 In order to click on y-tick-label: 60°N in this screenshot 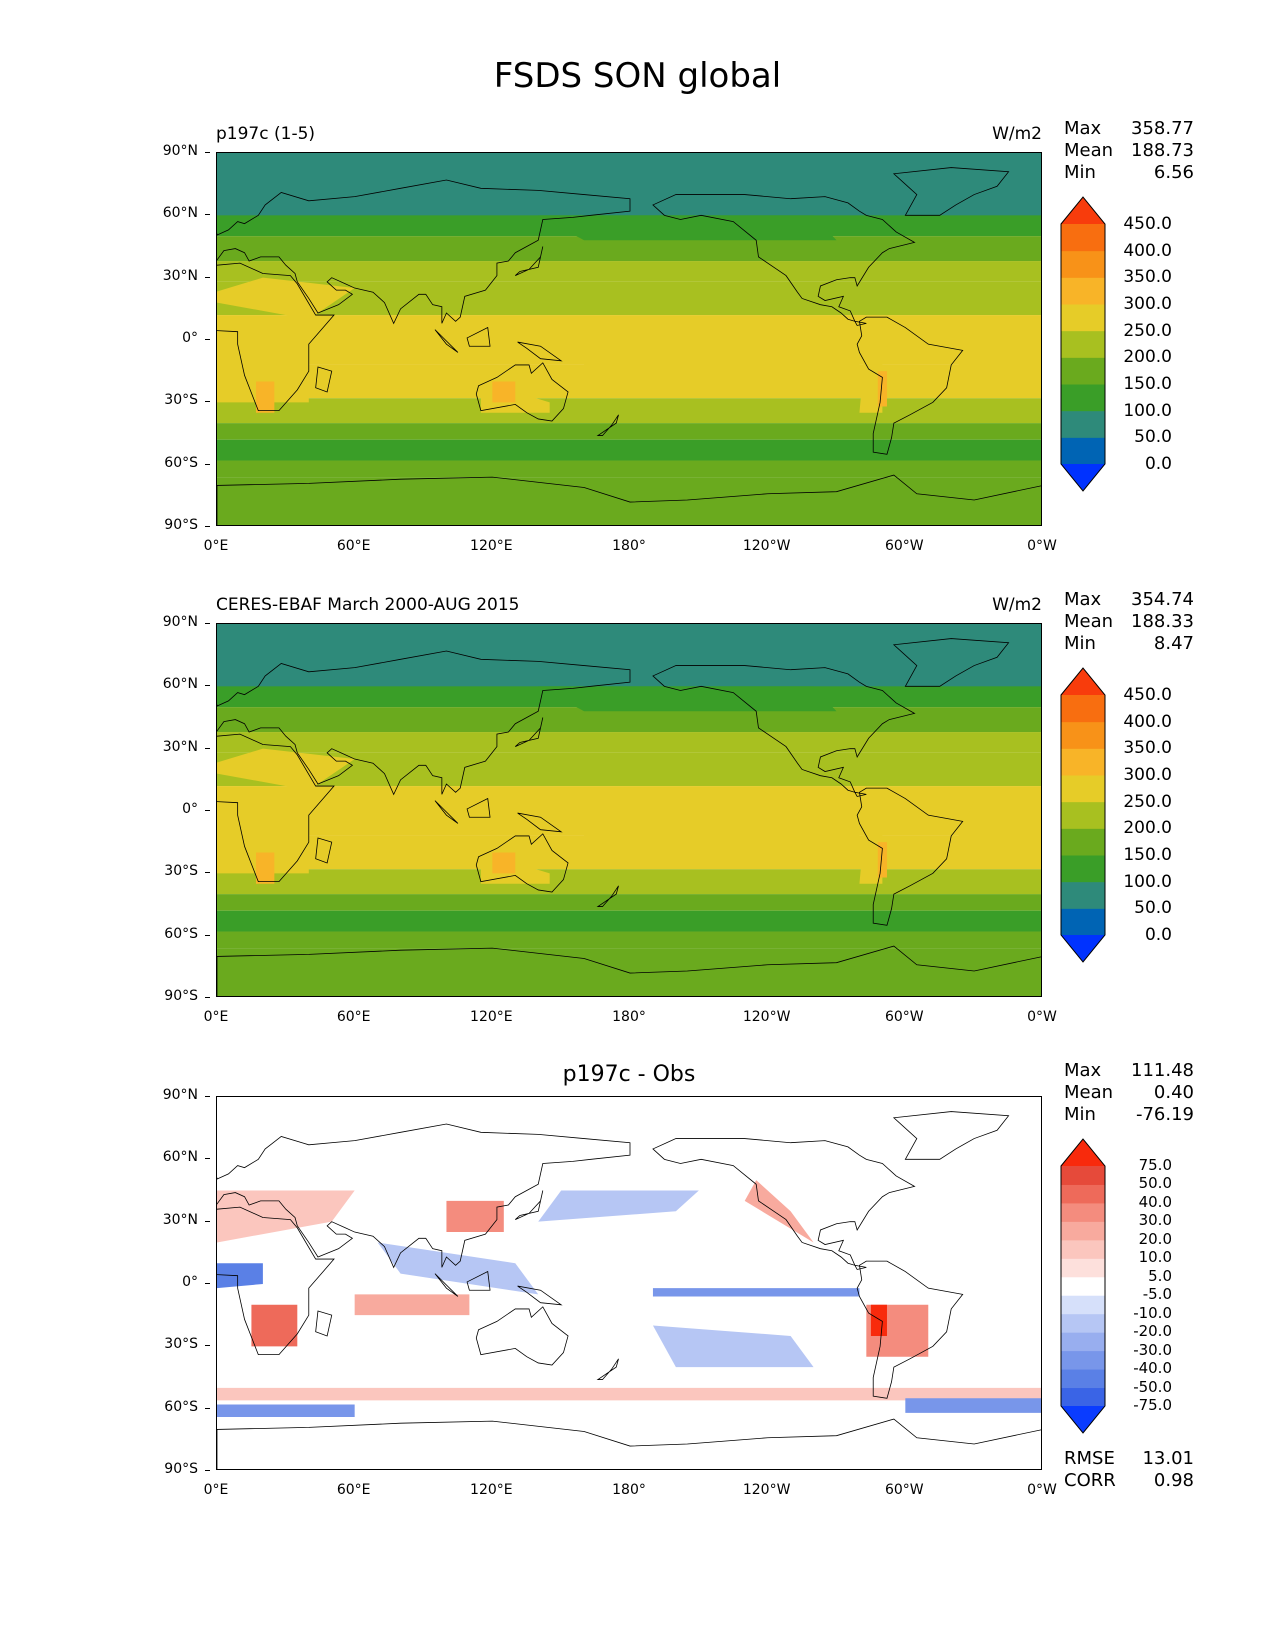, I will do `click(174, 1157)`.